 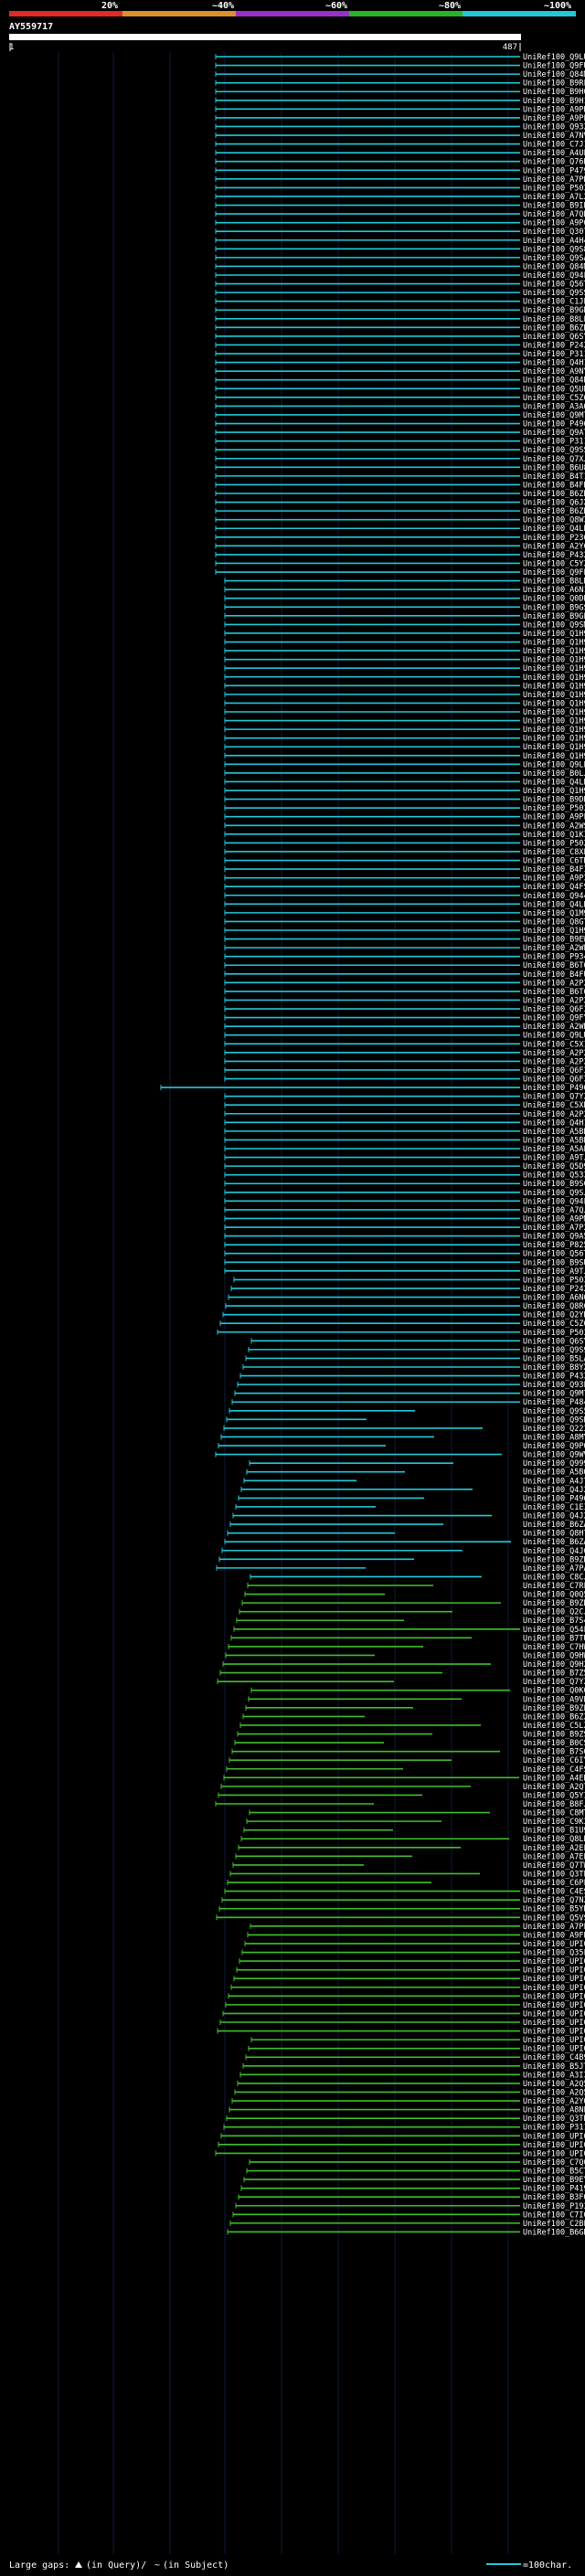 What do you see at coordinates (554, 511) in the screenshot?
I see `hit-id-label: UniRef100_B6ZRS2` at bounding box center [554, 511].